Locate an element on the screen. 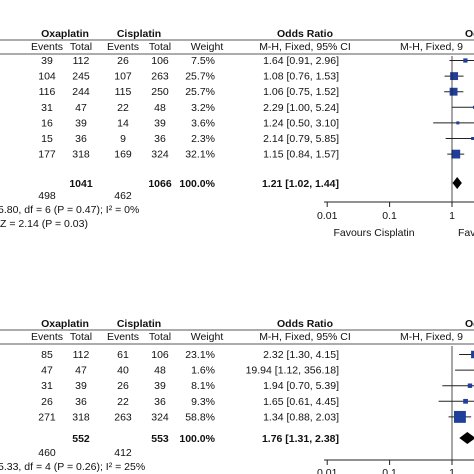 The image size is (474, 474). total-group2-cell: 106 is located at coordinates (160, 61).